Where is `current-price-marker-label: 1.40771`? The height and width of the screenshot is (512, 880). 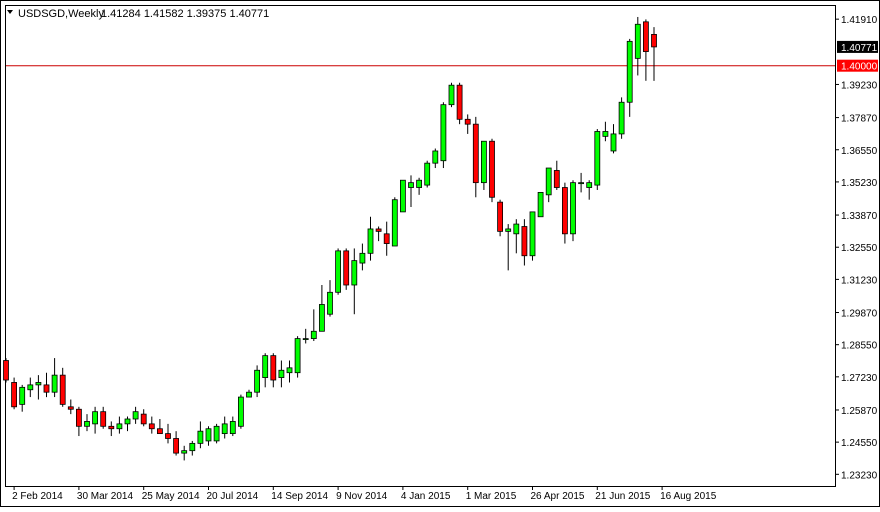 current-price-marker-label: 1.40771 is located at coordinates (859, 48).